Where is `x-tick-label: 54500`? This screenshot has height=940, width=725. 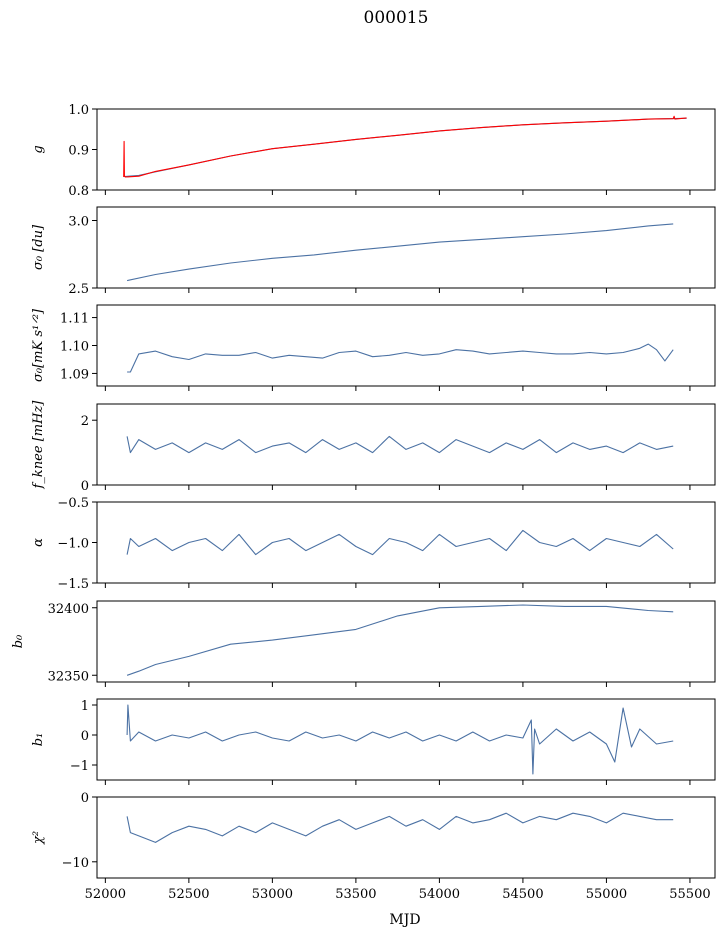 x-tick-label: 54500 is located at coordinates (522, 894).